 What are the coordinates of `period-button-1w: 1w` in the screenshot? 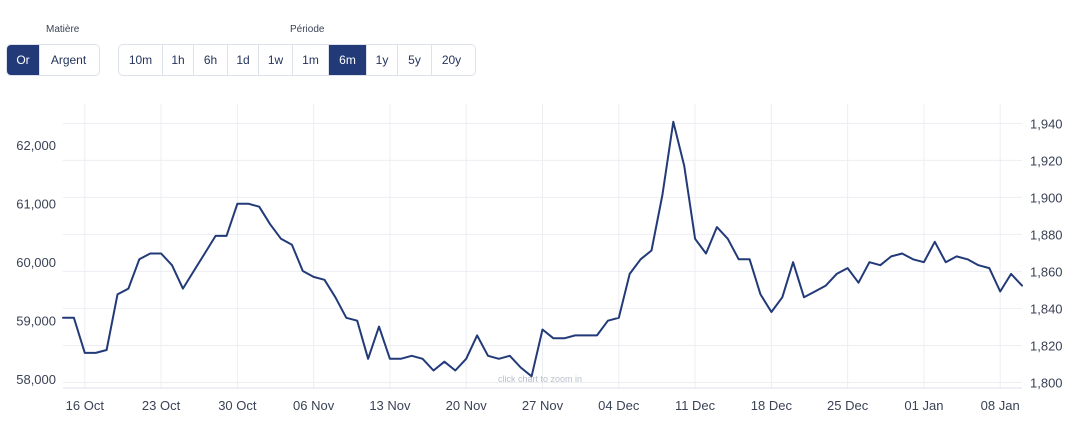 It's located at (276, 60).